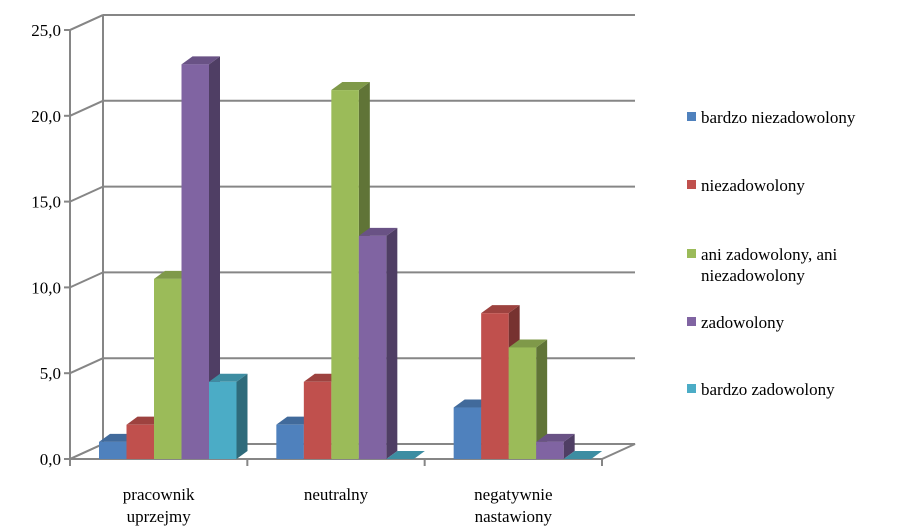 The image size is (921, 528). I want to click on y-tick-label: 10,0, so click(46, 287).